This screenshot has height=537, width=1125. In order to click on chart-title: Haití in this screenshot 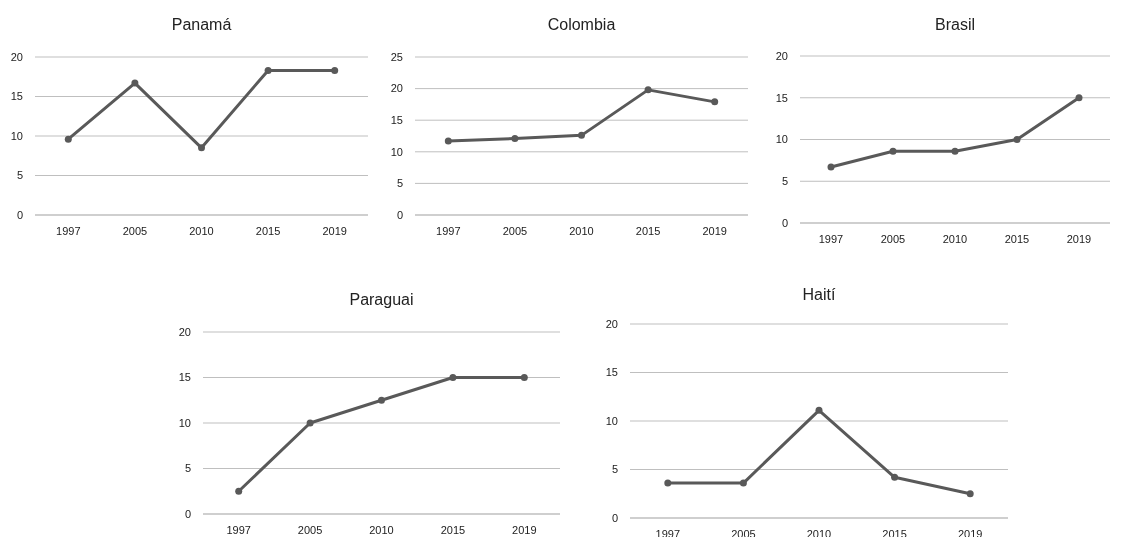, I will do `click(819, 294)`.